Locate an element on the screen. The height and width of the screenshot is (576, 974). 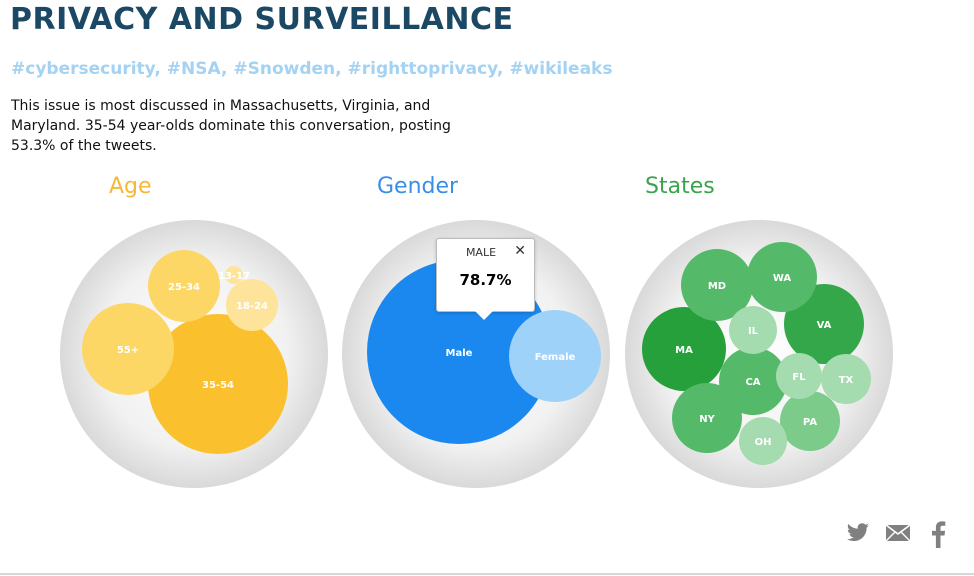
states-bubble-md is located at coordinates (717, 285).